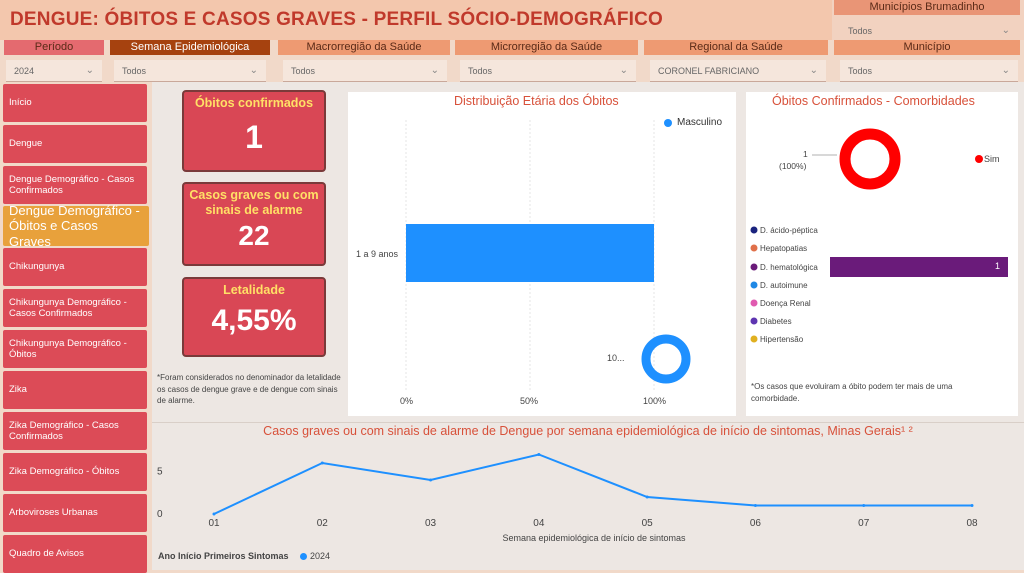  What do you see at coordinates (546, 47) in the screenshot?
I see `micro-label: Microrregião da Saúde` at bounding box center [546, 47].